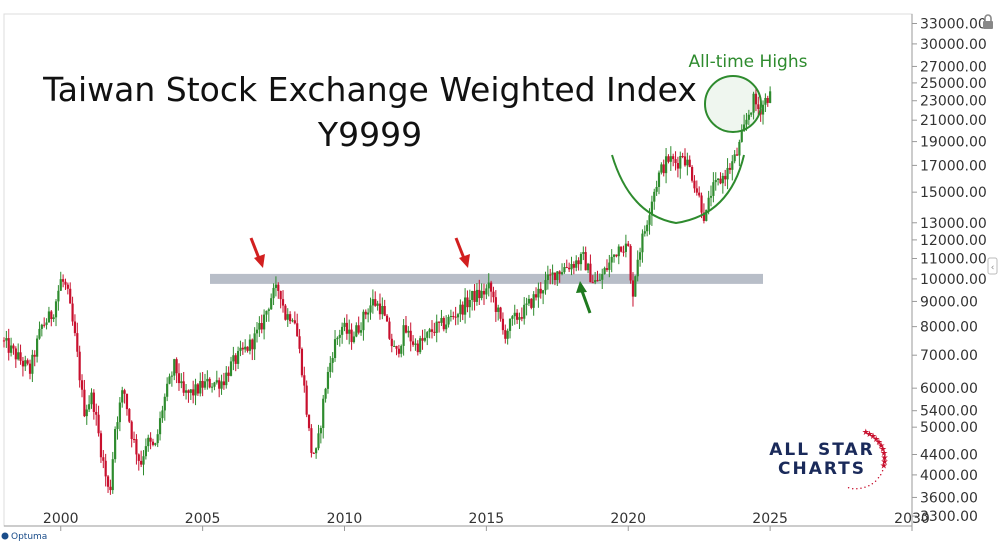 The width and height of the screenshot is (1000, 542). I want to click on logo-text-allstar: ALL STAR, so click(822, 450).